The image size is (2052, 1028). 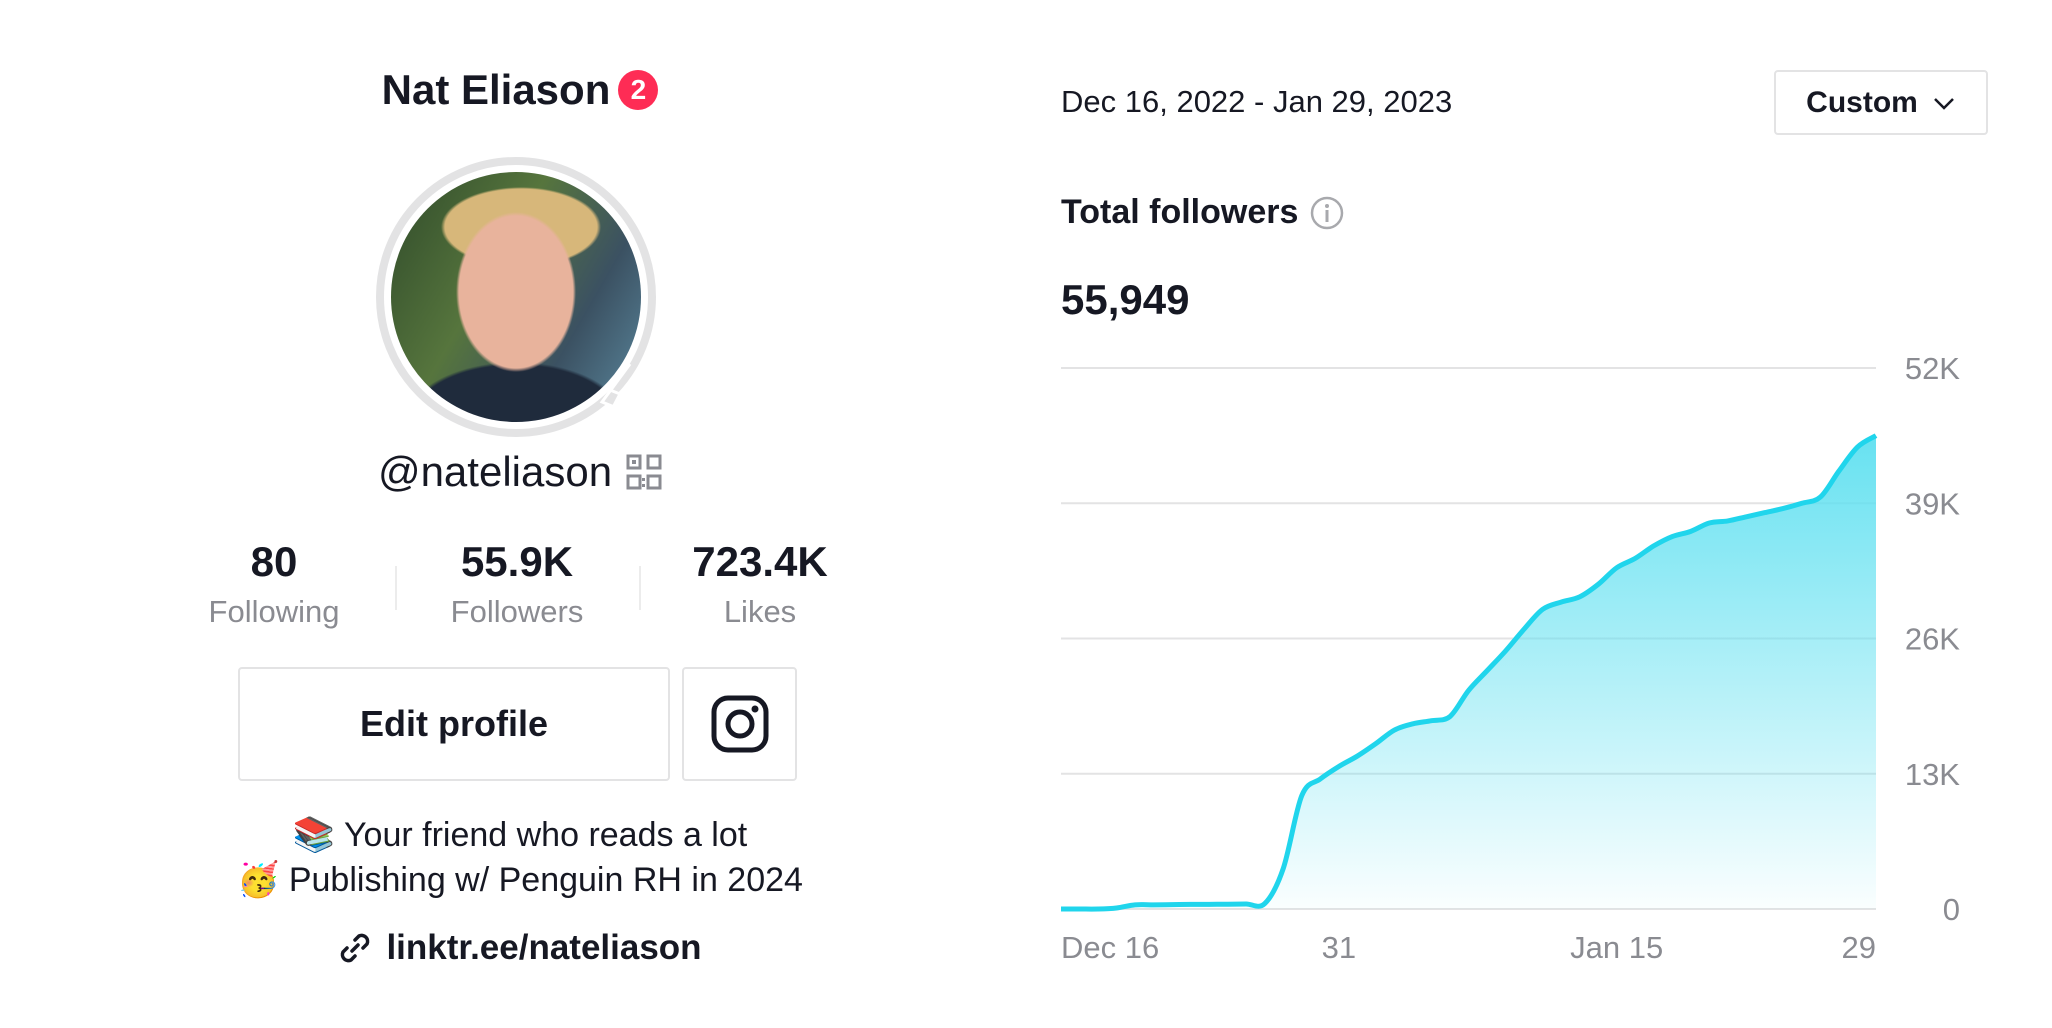 I want to click on y-tick-label: 52K, so click(x=1932, y=368).